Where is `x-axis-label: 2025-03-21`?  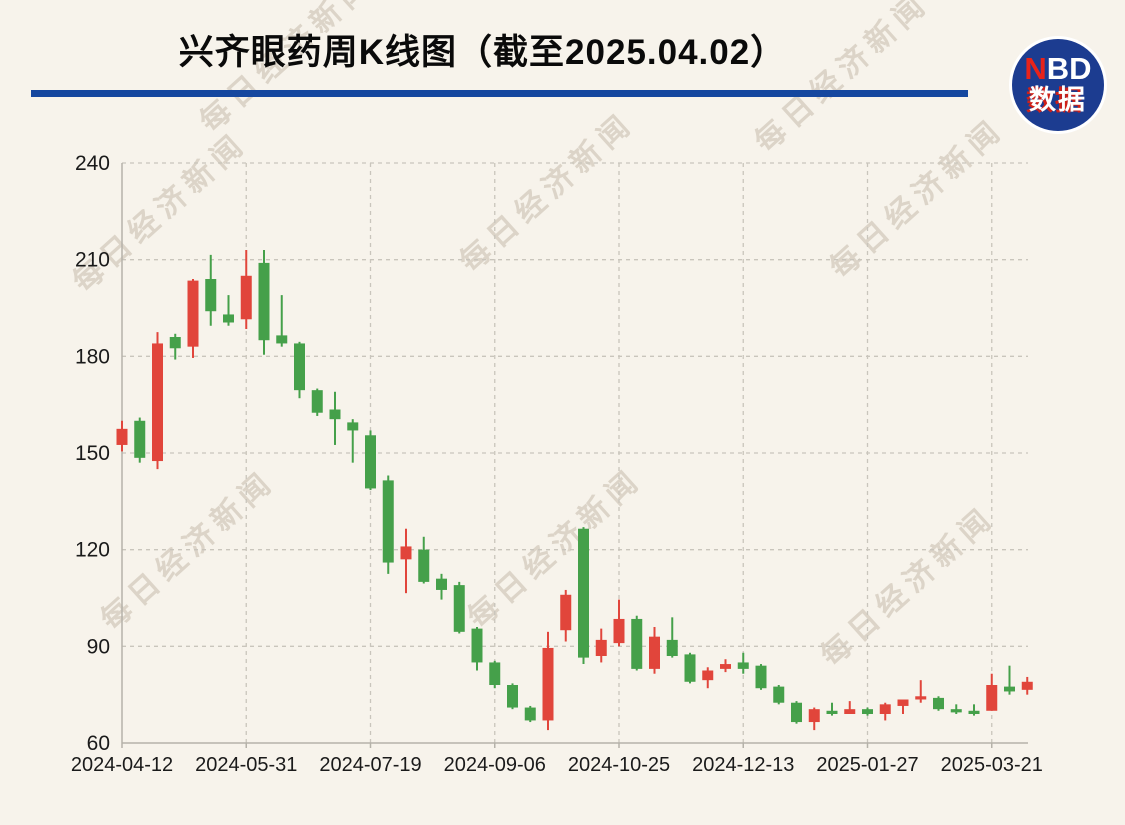 x-axis-label: 2025-03-21 is located at coordinates (992, 765).